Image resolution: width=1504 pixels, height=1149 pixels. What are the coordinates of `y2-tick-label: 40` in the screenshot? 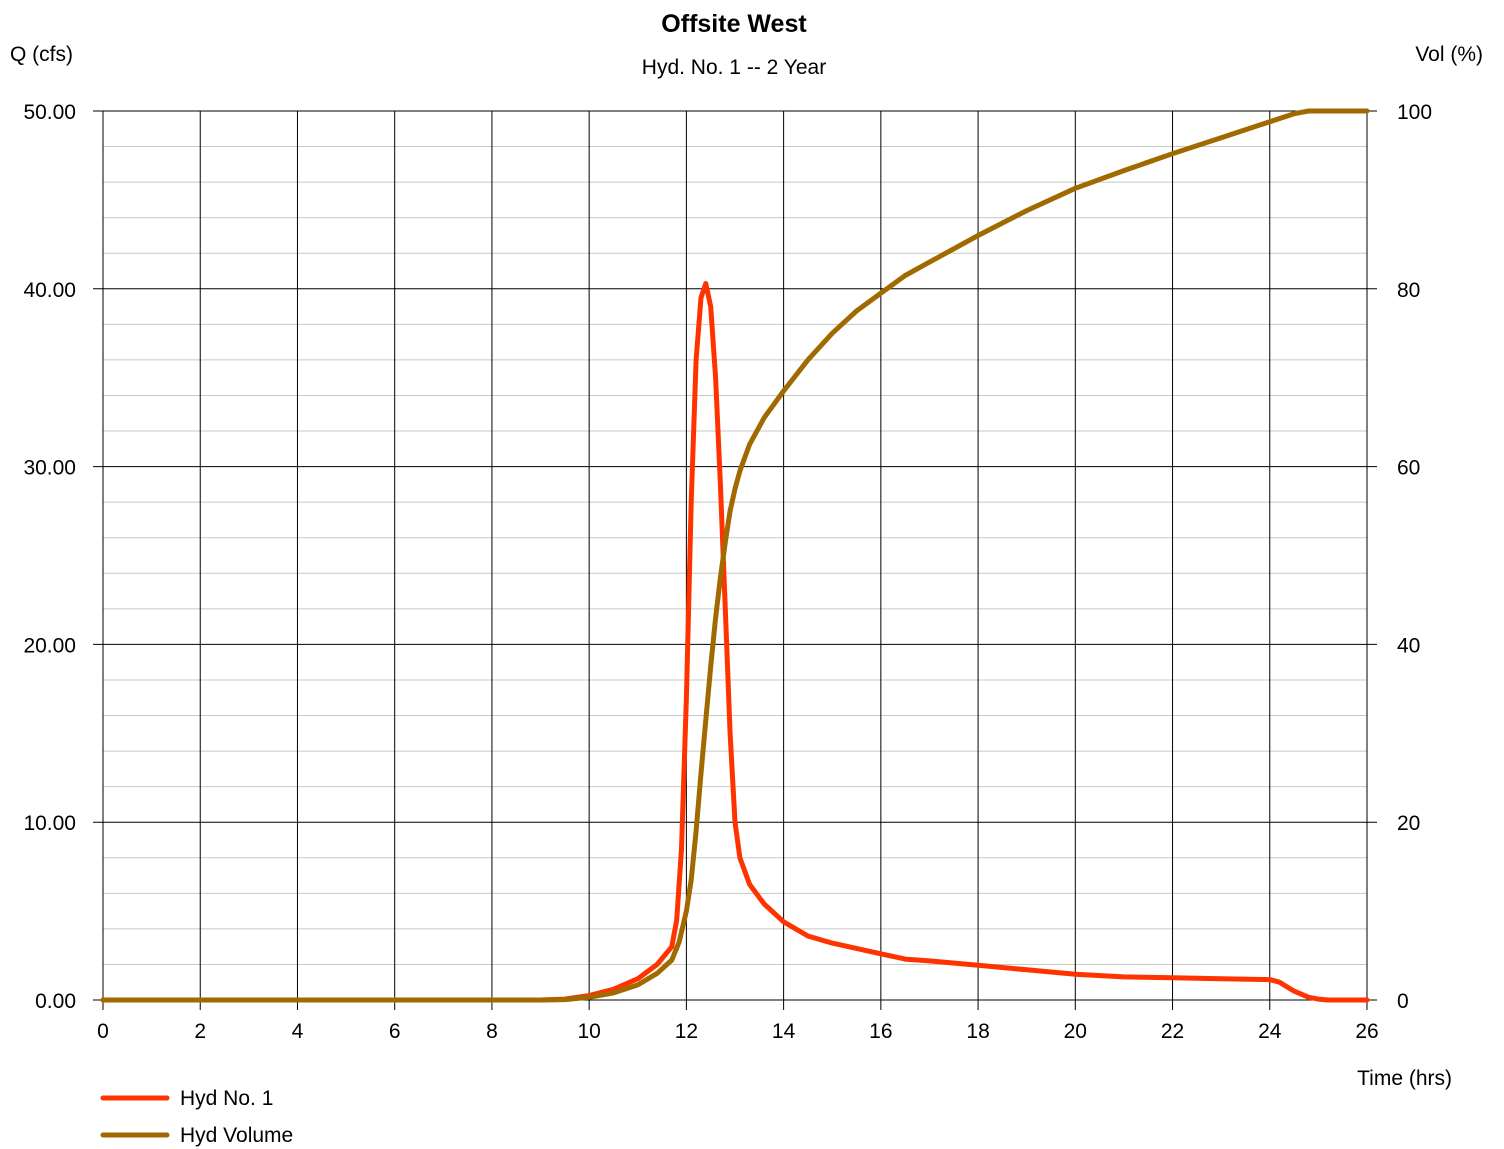 It's located at (1408, 645).